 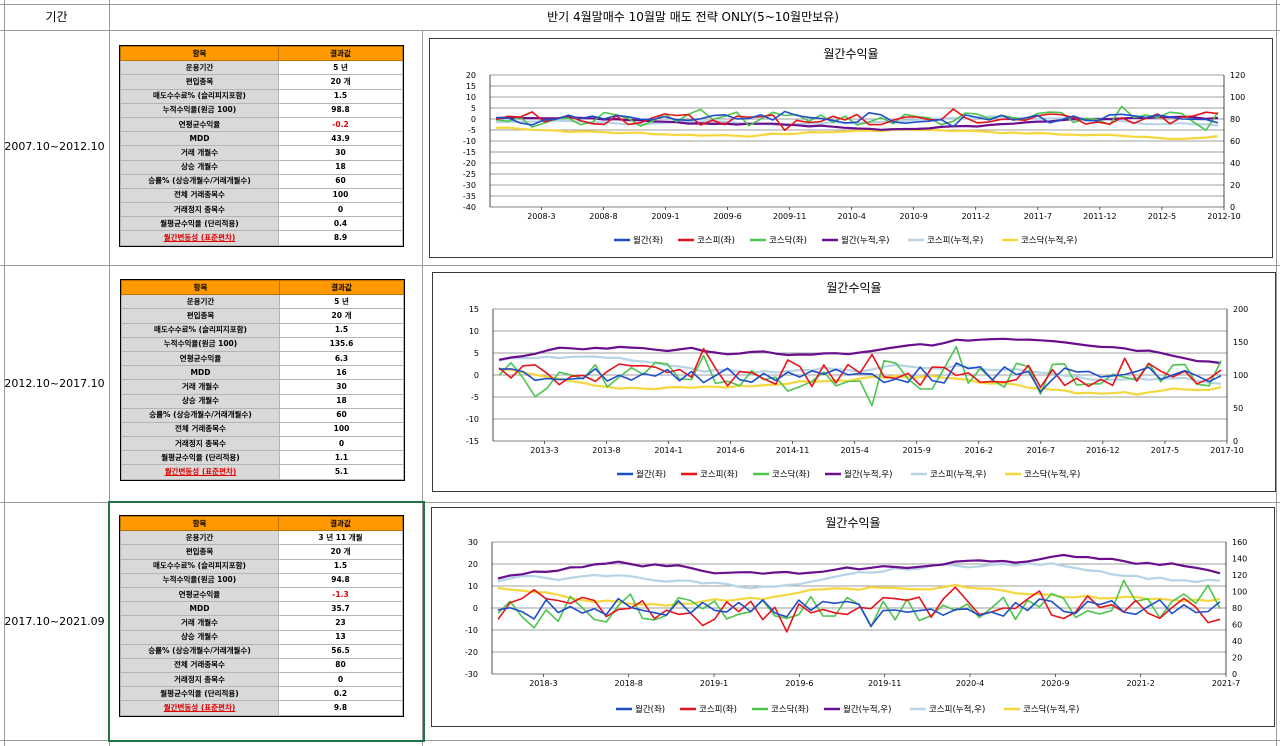 I want to click on summary-row: 월간변동성 (표준편차) 9.8, so click(x=261, y=708).